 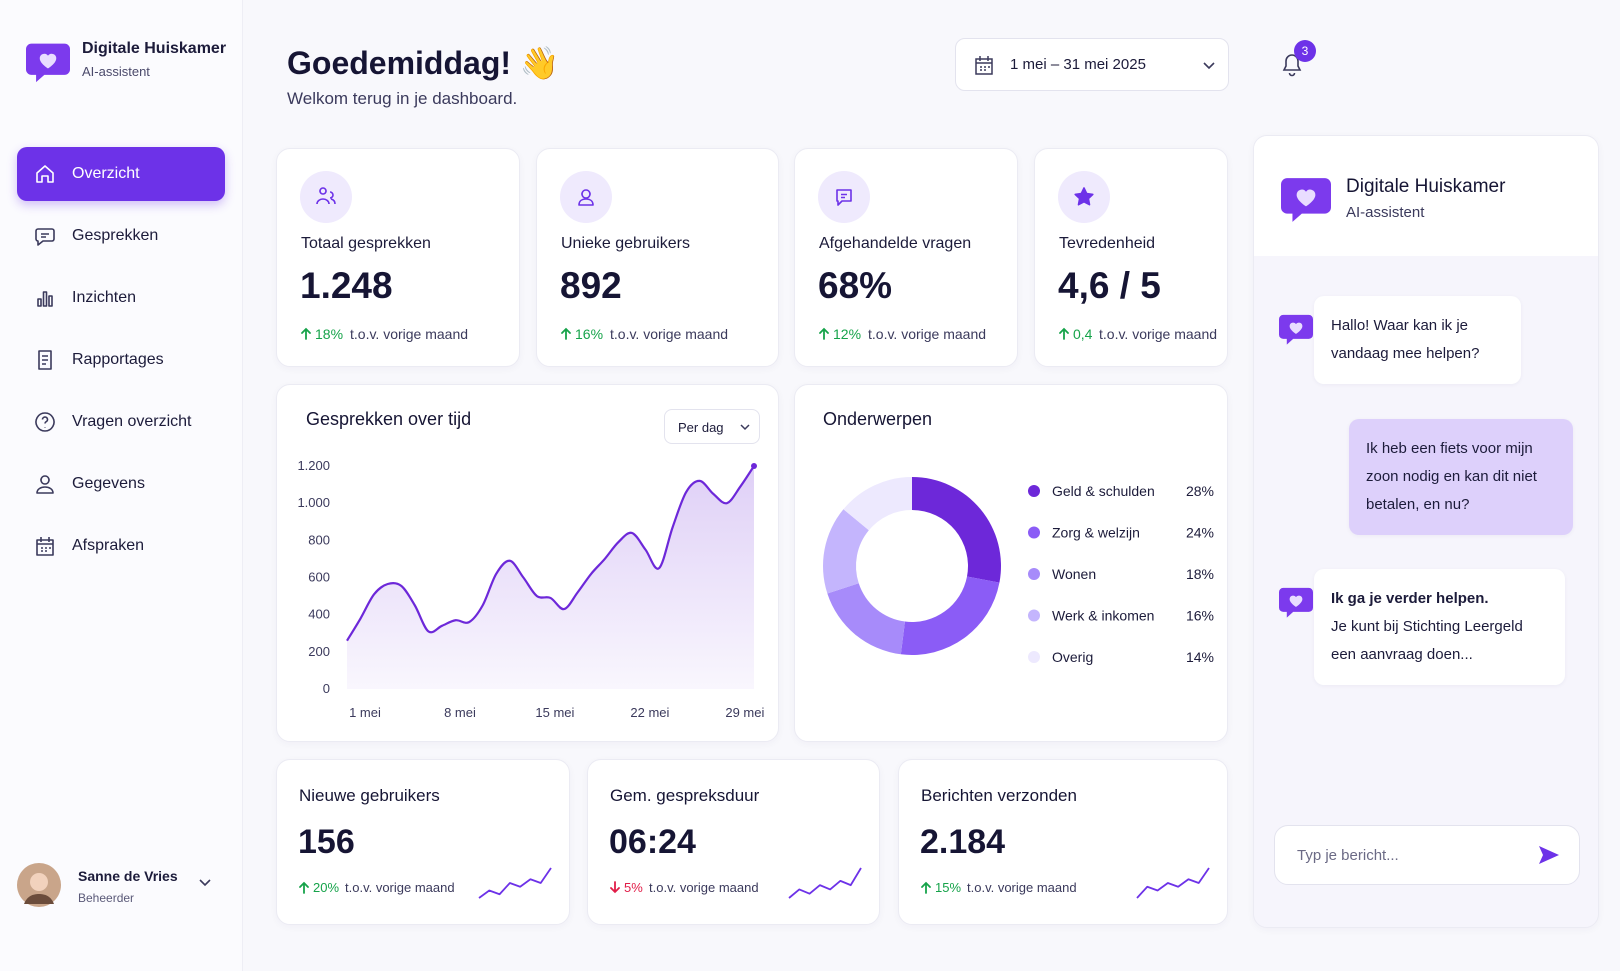 I want to click on nav-item: Overzicht, so click(x=121, y=174).